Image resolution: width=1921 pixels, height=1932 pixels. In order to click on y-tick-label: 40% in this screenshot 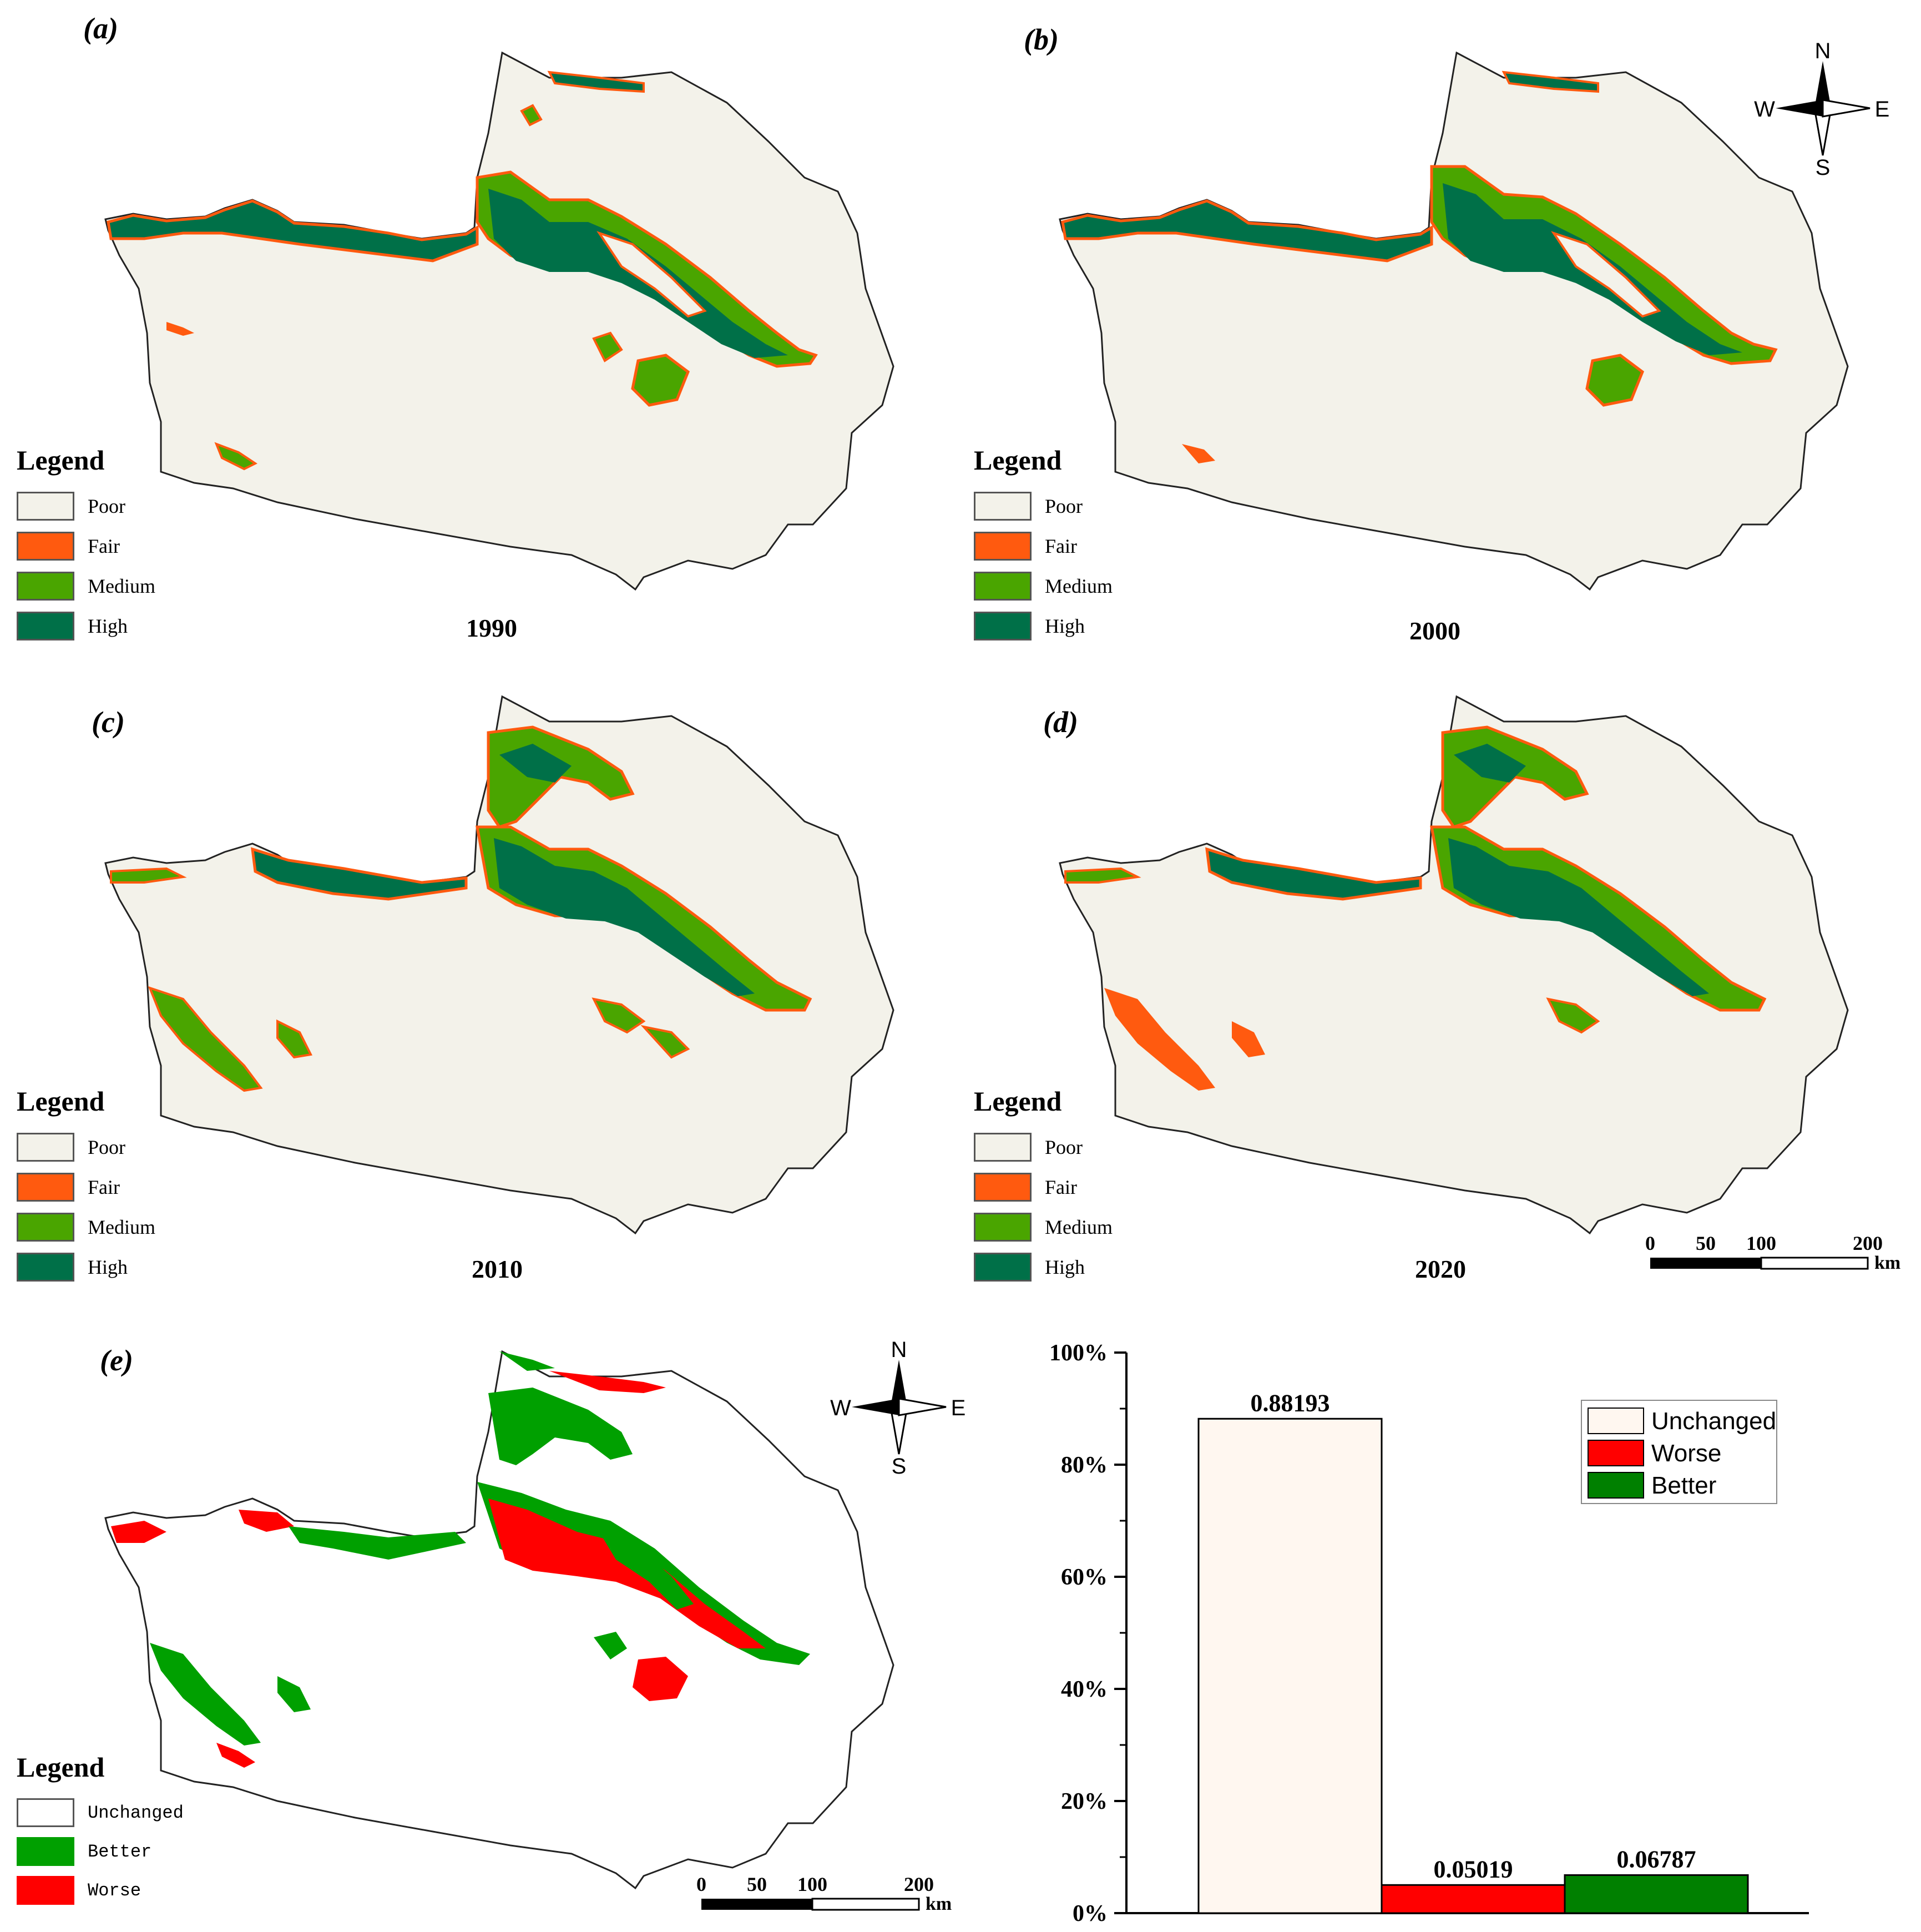, I will do `click(1084, 1689)`.